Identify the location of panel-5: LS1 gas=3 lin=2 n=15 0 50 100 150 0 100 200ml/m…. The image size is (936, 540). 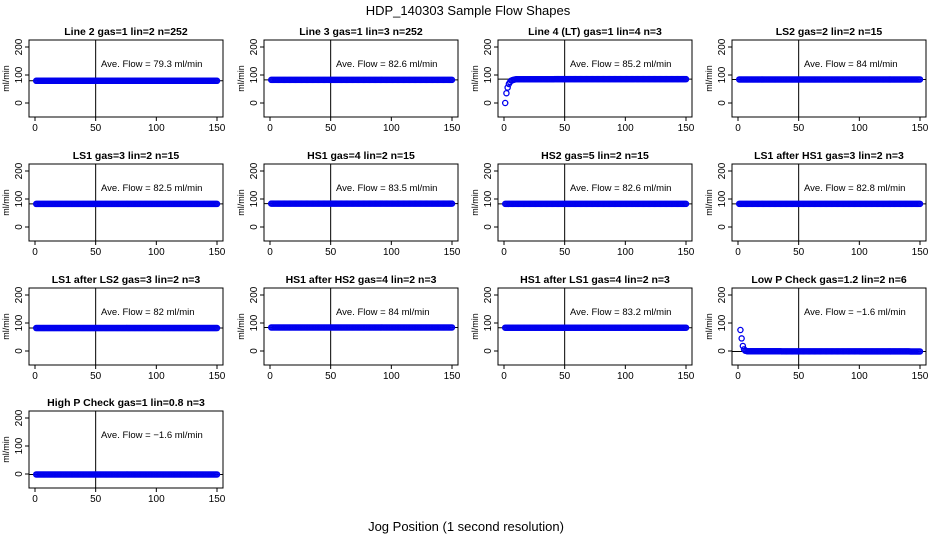
(113, 204).